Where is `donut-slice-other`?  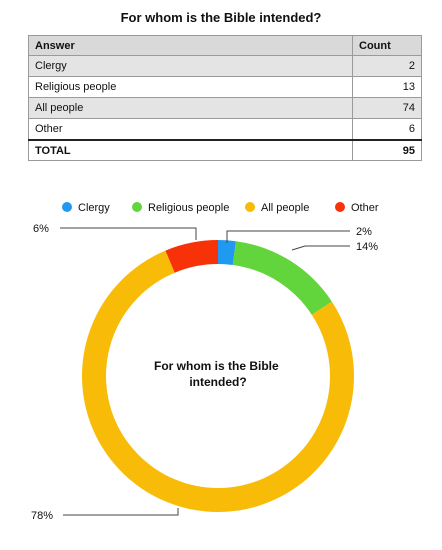
donut-slice-other is located at coordinates (191, 256).